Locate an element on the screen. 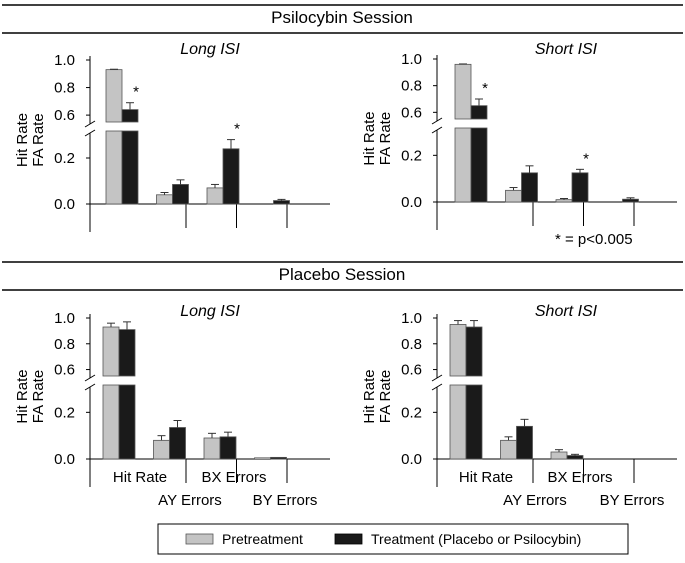 Image resolution: width=685 pixels, height=563 pixels. significance-note: * = p<0.005 is located at coordinates (594, 239).